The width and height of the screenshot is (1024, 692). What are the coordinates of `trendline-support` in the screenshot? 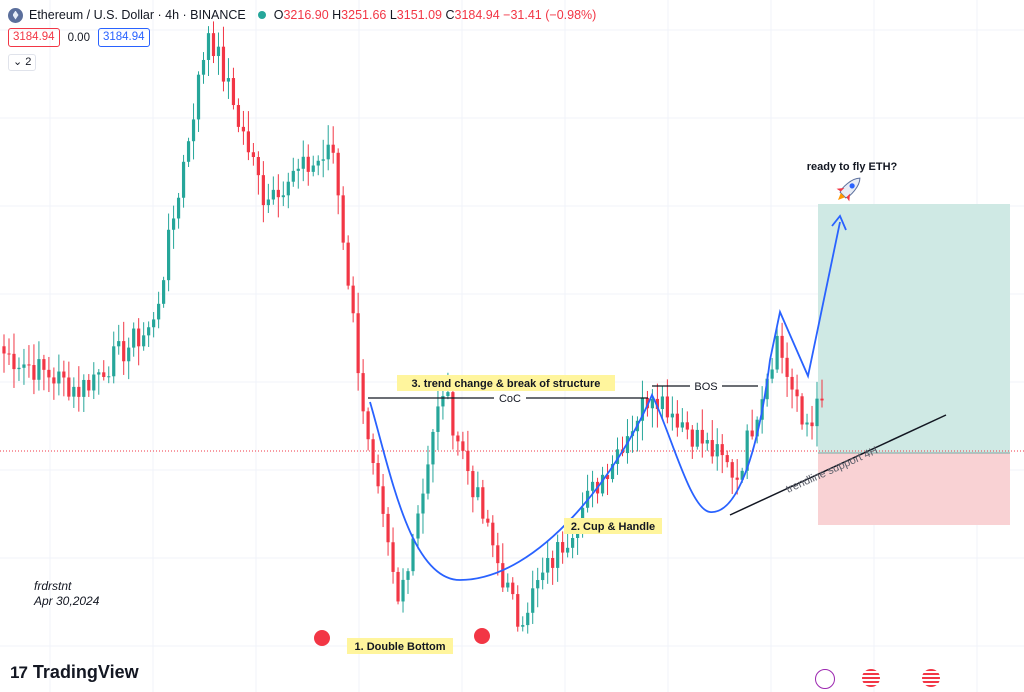 It's located at (838, 465).